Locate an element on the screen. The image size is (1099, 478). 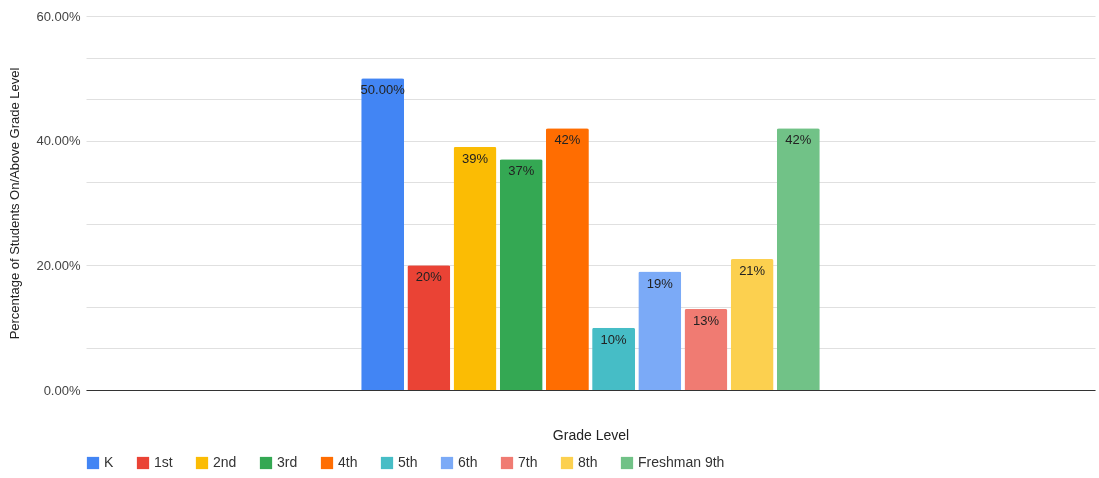
legend-label: 1st is located at coordinates (163, 462).